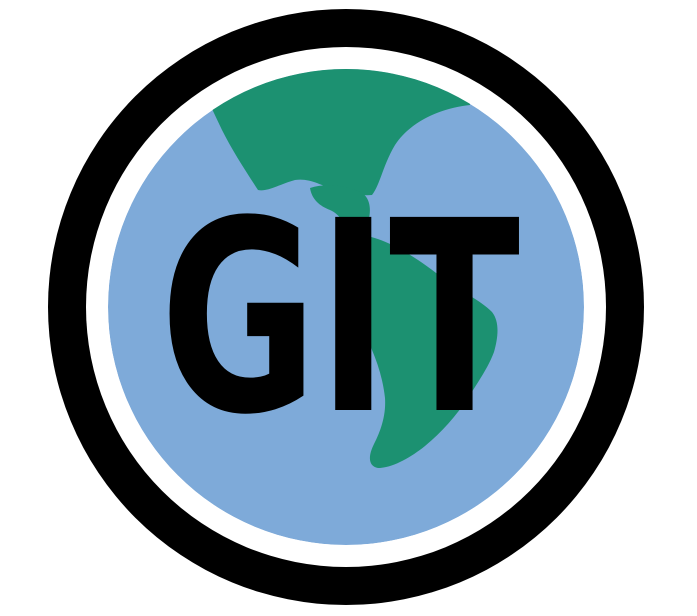  I want to click on continent-central-america, so click(340, 211).